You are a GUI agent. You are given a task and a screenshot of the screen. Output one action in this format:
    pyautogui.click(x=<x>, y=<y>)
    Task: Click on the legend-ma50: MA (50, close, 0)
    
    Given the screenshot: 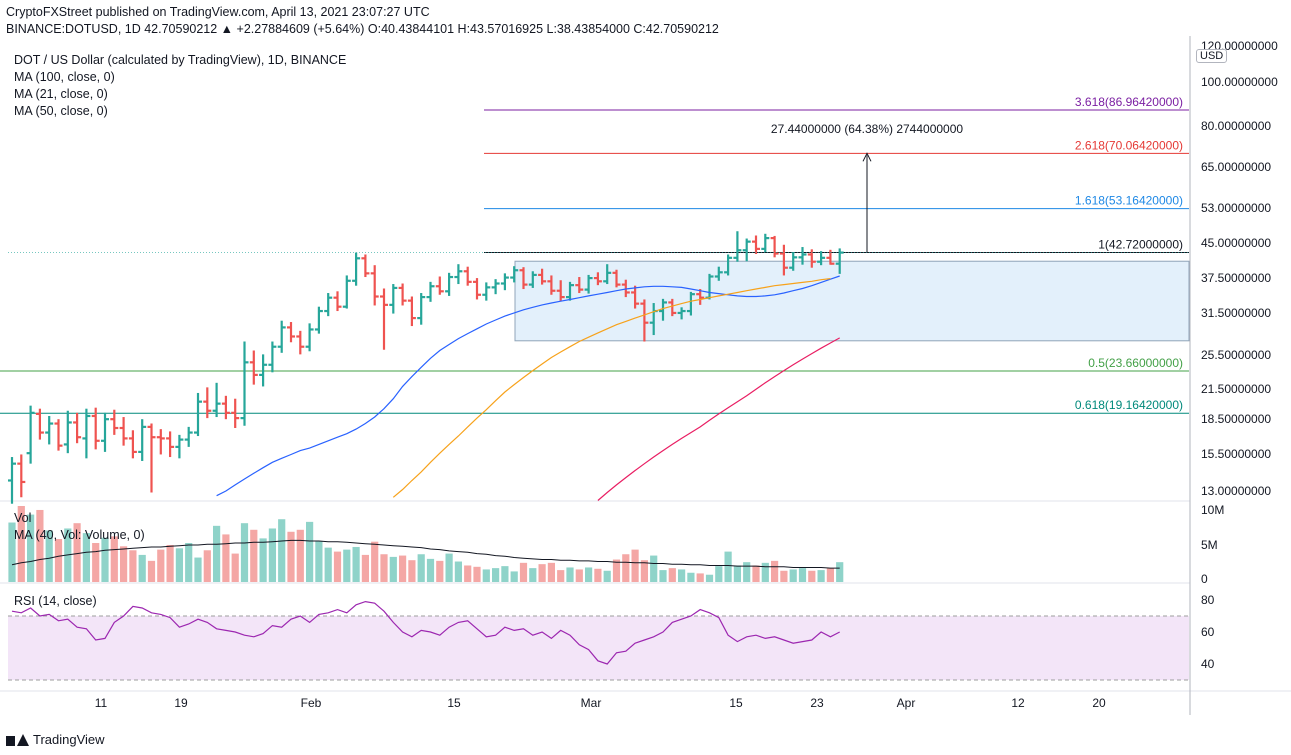 What is the action you would take?
    pyautogui.click(x=61, y=111)
    